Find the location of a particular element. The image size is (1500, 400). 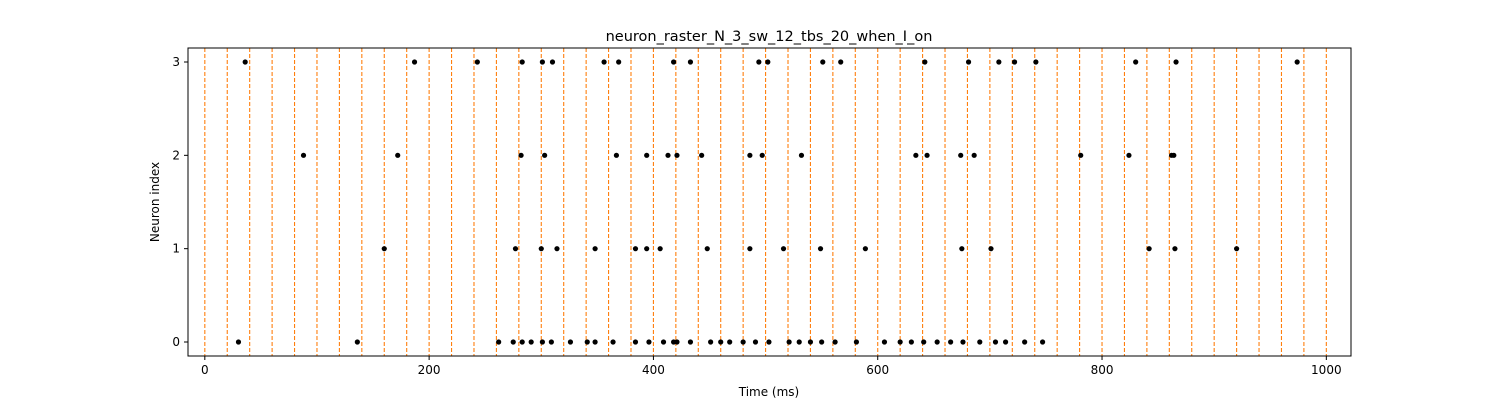

x-tick-label: 1000 is located at coordinates (1326, 370).